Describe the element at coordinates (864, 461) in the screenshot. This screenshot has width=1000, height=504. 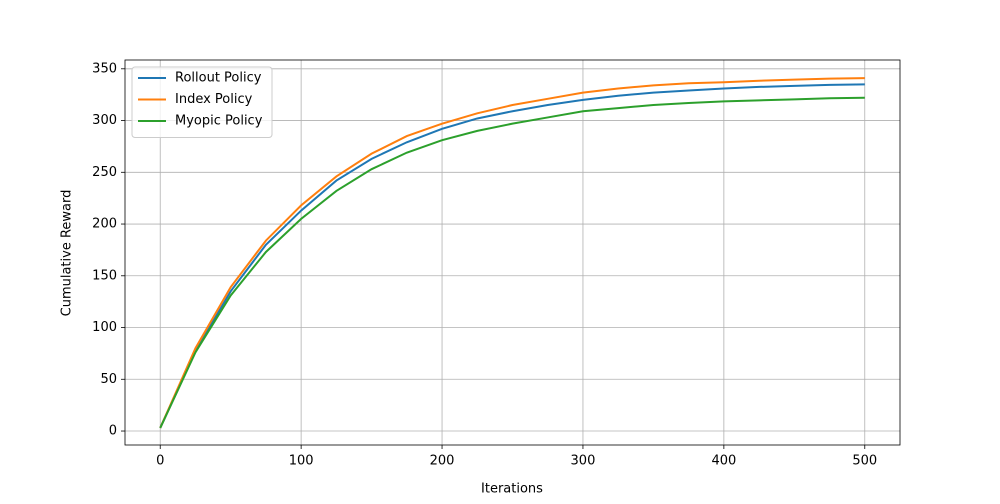
I see `x-tick-label: 500` at that location.